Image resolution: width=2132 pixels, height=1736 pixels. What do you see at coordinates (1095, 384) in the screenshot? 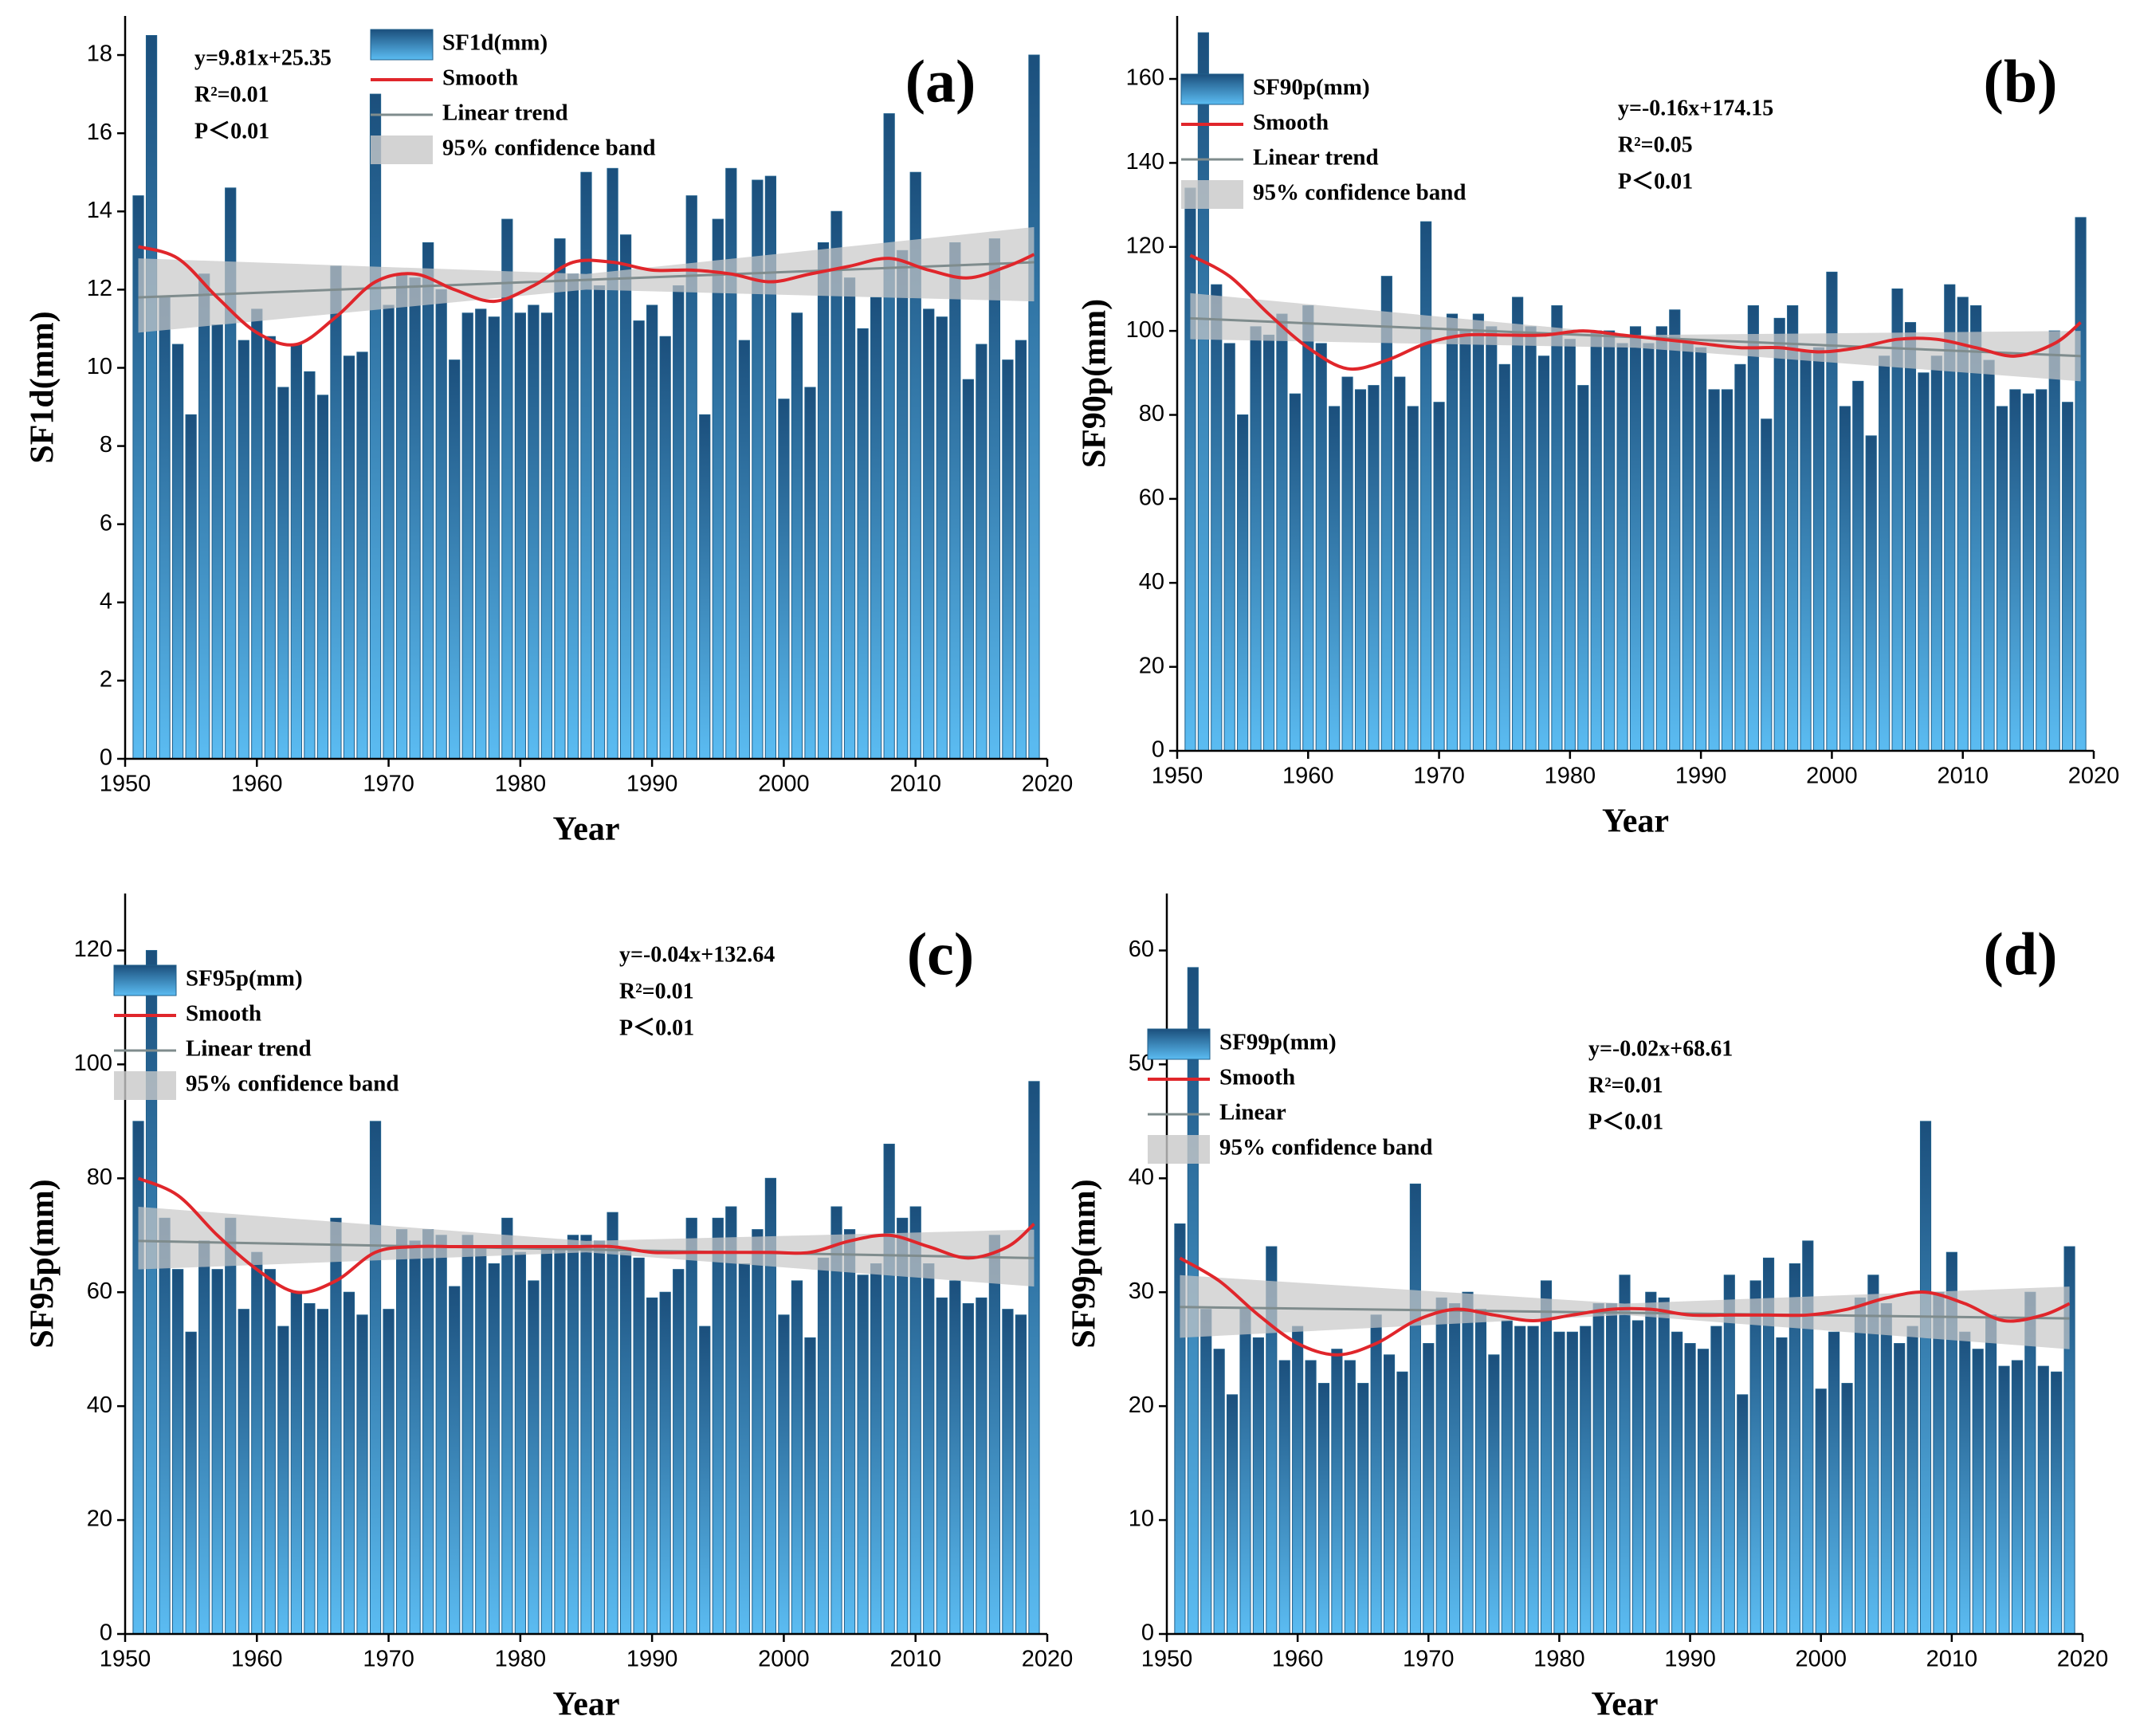
I see `y-axis-label: SF90p(mm)` at bounding box center [1095, 384].